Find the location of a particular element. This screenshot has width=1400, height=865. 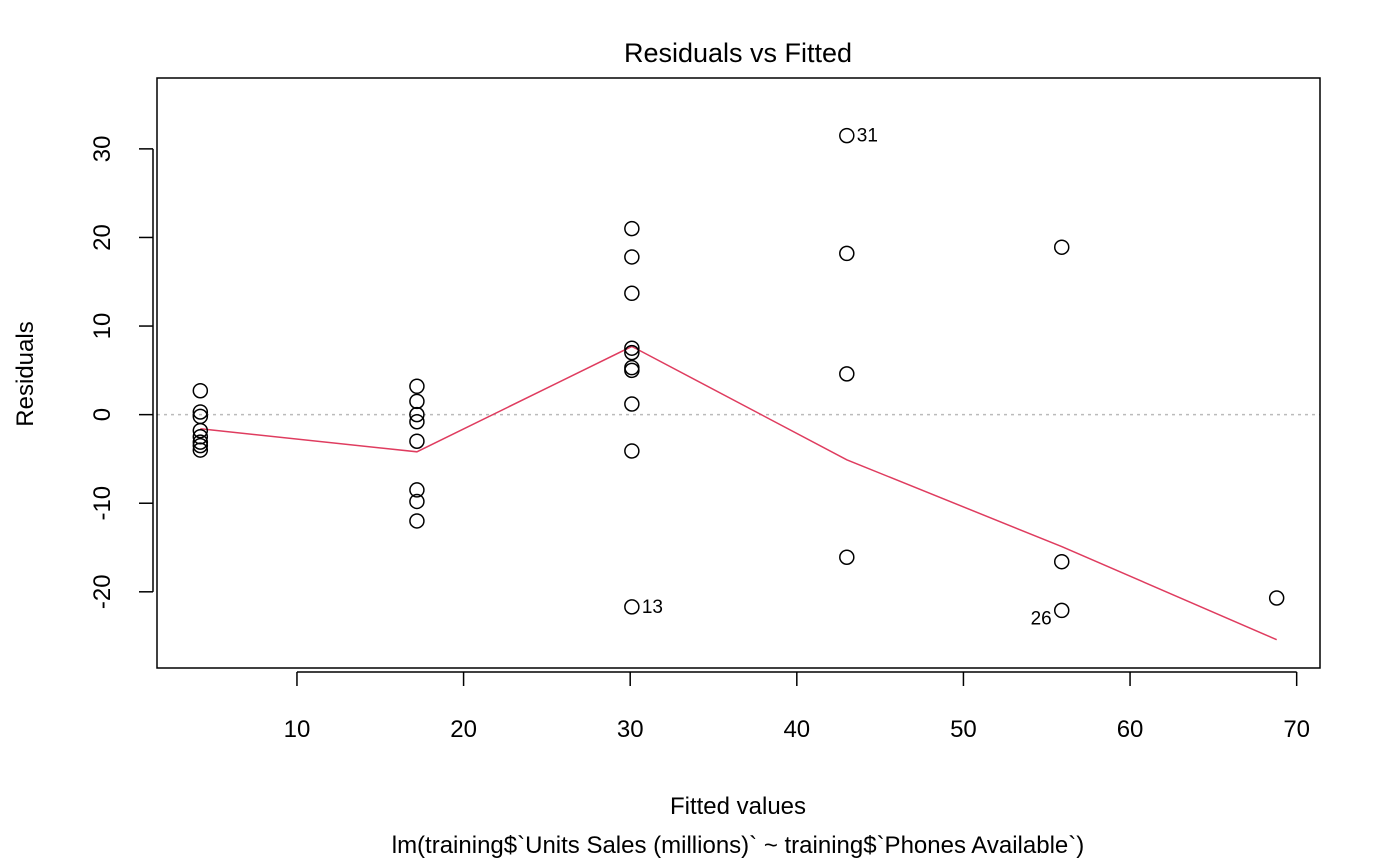

x-axis-title: Fitted values is located at coordinates (738, 806).